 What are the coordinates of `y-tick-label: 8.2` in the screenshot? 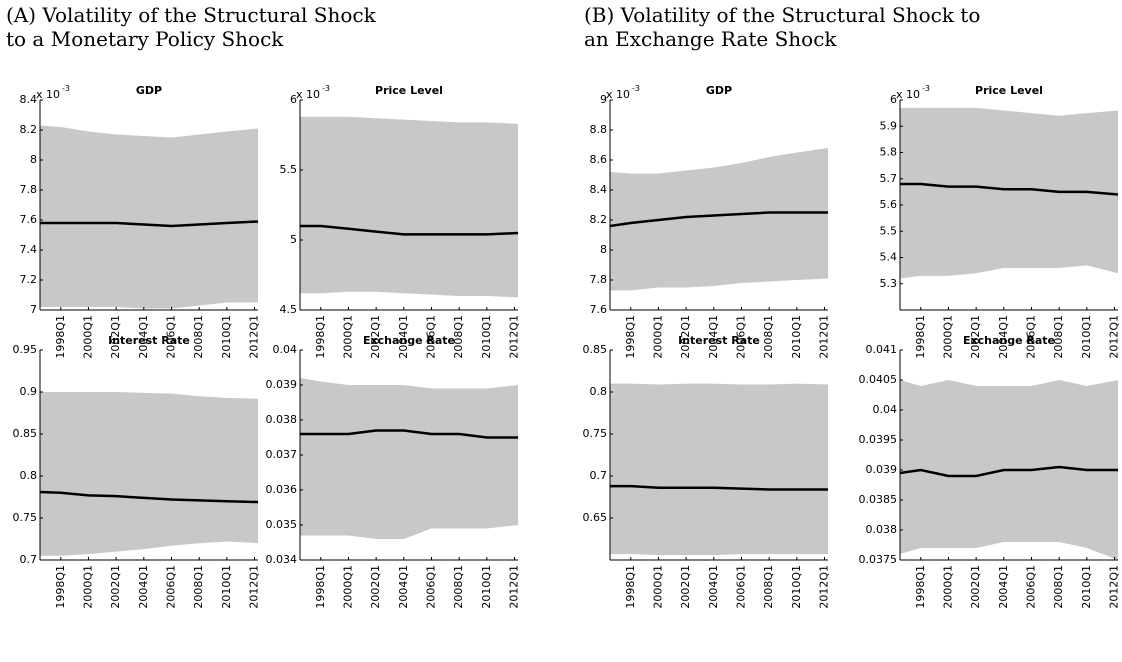 It's located at (599, 219).